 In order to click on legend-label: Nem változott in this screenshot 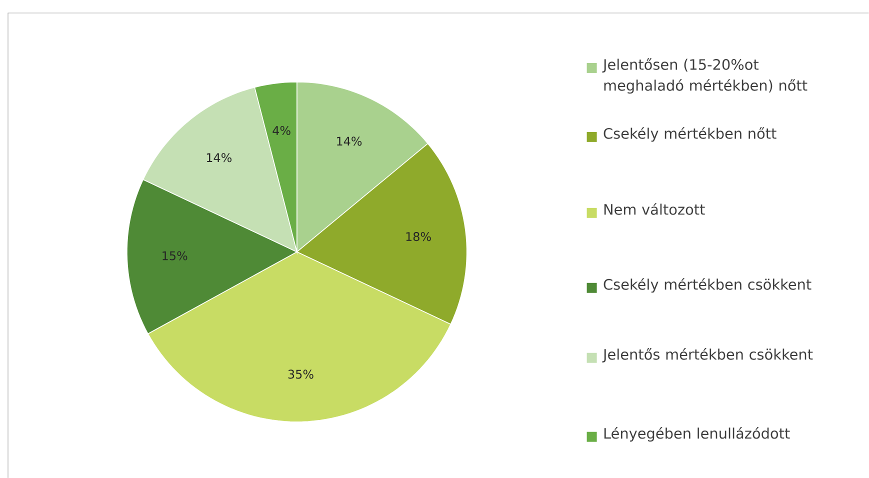, I will do `click(654, 209)`.